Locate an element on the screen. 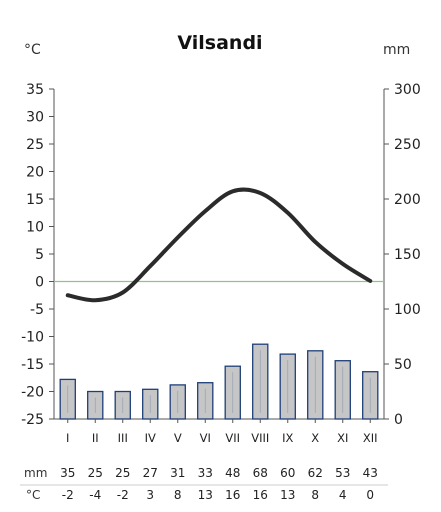  right-tick-label: 0 is located at coordinates (398, 420).